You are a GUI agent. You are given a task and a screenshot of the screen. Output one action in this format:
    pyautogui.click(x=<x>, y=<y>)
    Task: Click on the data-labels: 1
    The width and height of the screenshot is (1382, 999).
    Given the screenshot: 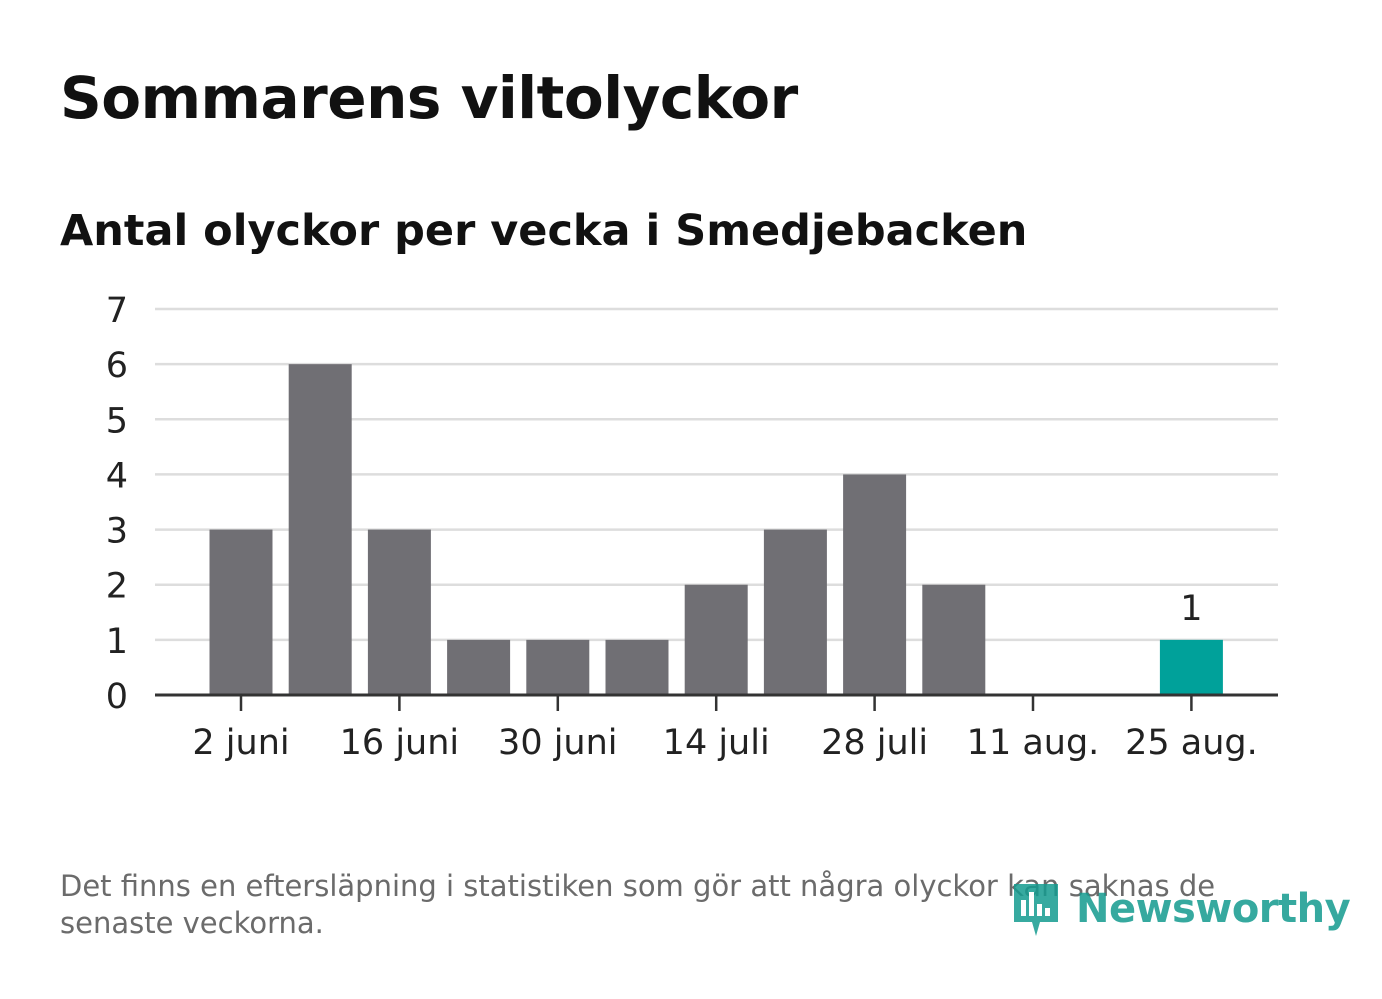 What is the action you would take?
    pyautogui.click(x=1191, y=609)
    